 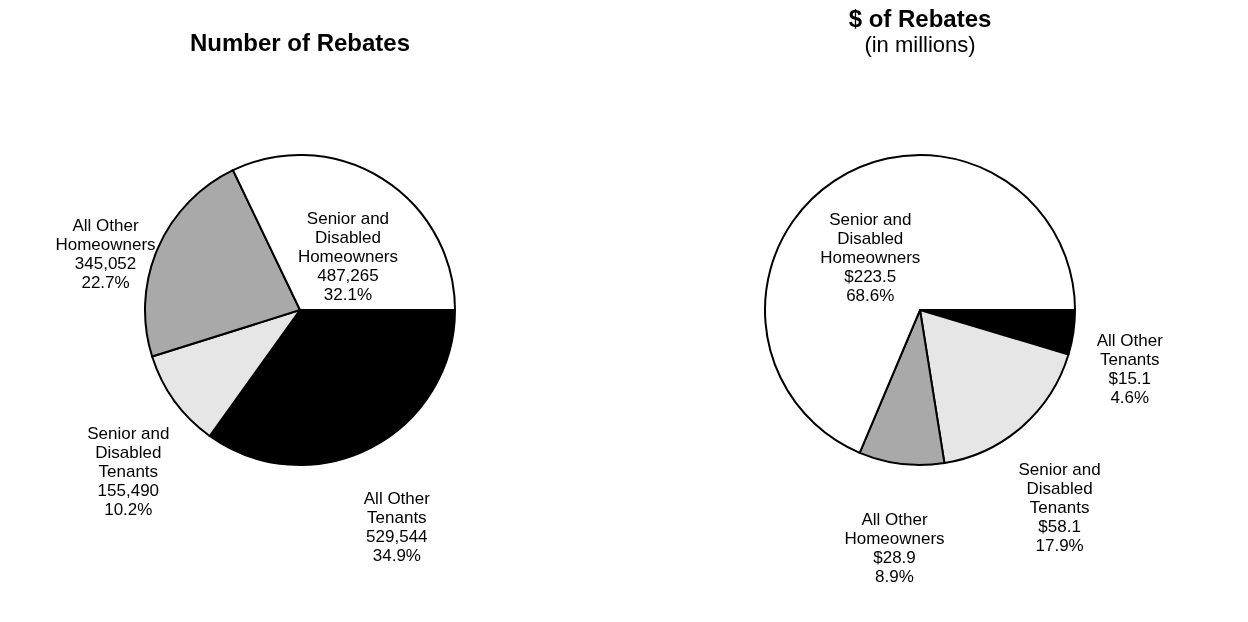 What do you see at coordinates (894, 567) in the screenshot?
I see `data-label: $28.9 8.9%` at bounding box center [894, 567].